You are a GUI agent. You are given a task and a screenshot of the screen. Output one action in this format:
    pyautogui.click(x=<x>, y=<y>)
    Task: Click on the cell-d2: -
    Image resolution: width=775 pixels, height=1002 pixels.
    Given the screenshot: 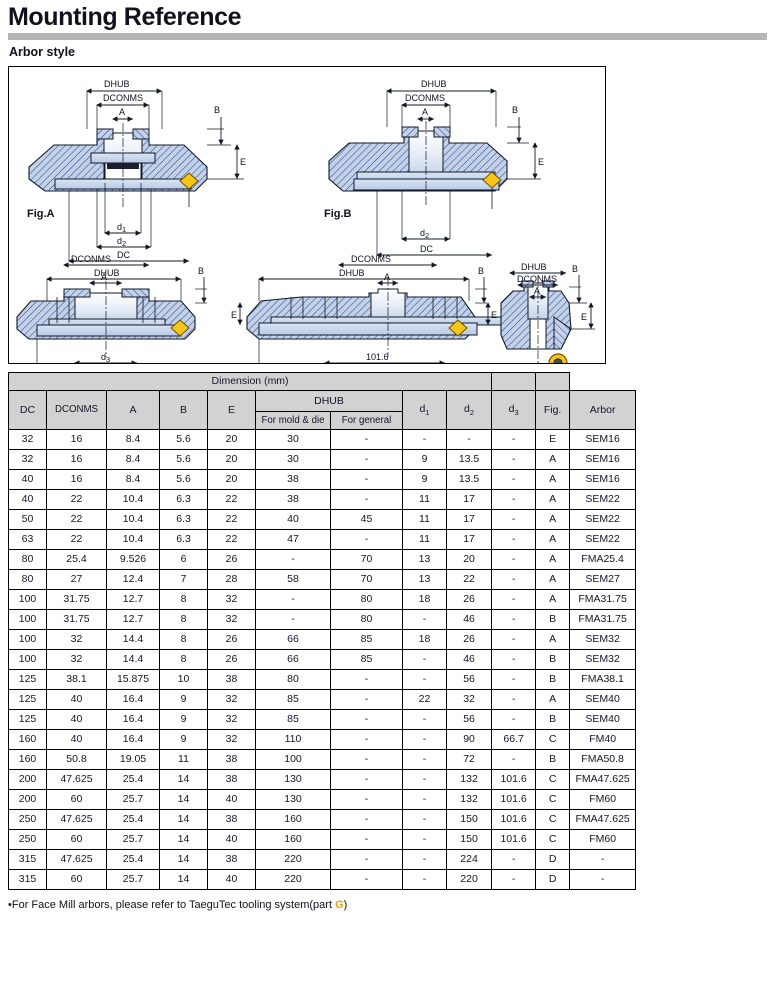 What is the action you would take?
    pyautogui.click(x=469, y=439)
    